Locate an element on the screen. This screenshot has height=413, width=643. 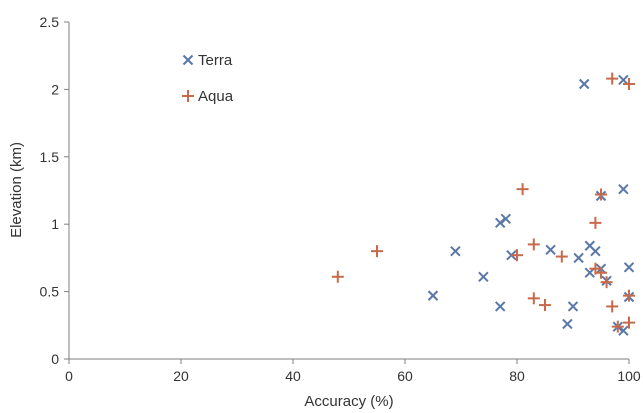
x-tick-label: 0 is located at coordinates (69, 376).